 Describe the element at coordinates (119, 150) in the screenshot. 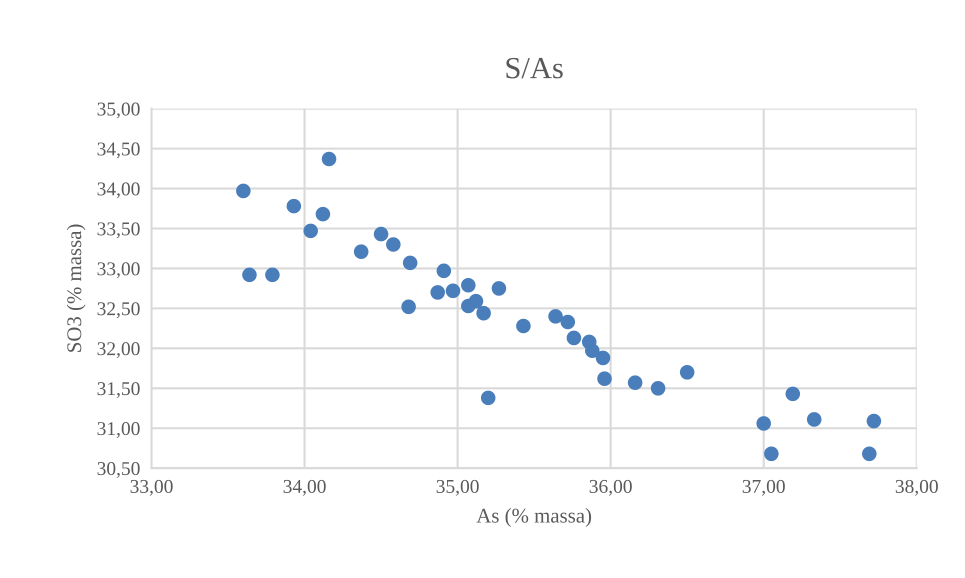

I see `y-tick-label: 34,50` at that location.